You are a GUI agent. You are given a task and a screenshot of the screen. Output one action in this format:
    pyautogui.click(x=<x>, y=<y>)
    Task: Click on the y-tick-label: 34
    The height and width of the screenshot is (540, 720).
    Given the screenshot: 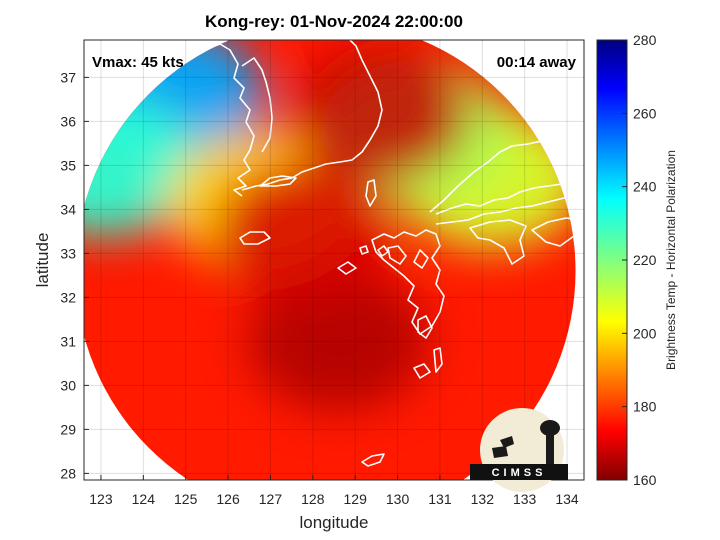 What is the action you would take?
    pyautogui.click(x=68, y=209)
    